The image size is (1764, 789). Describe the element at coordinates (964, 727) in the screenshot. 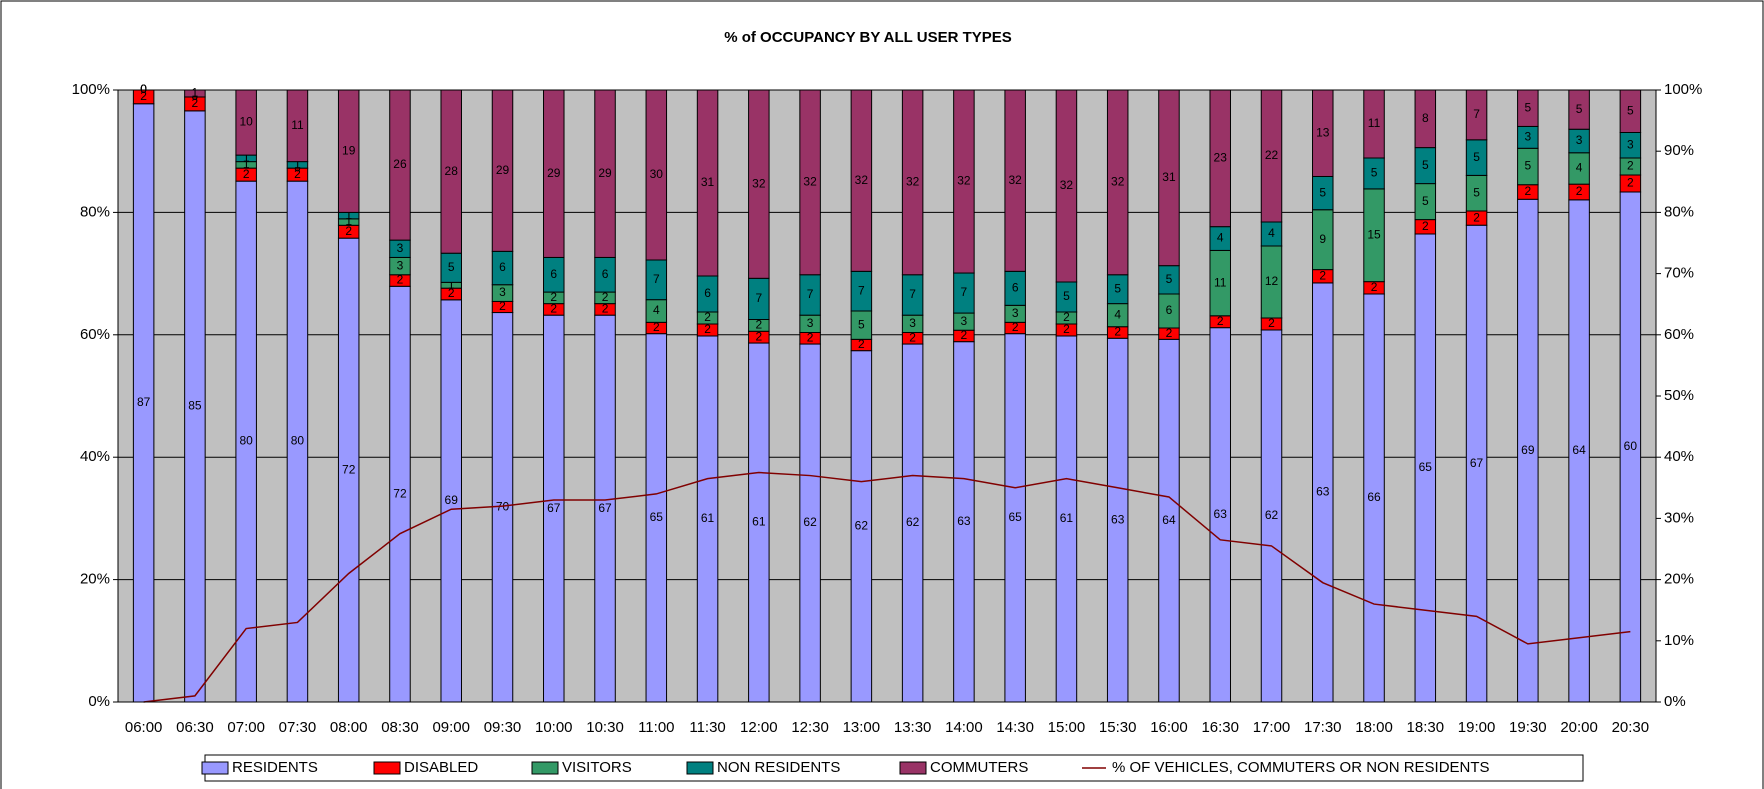

I see `x-tick-label: 14:00` at that location.